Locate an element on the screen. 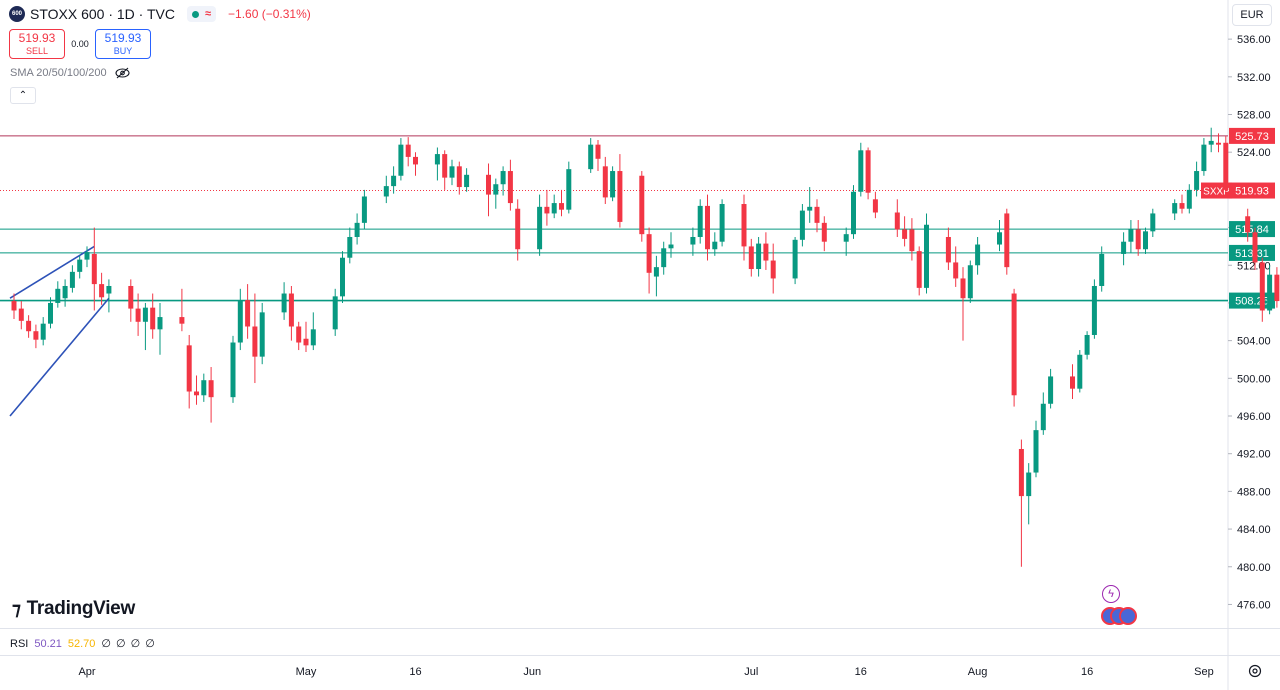 This screenshot has width=1280, height=690. y-tick-label: 488.00 is located at coordinates (1254, 492).